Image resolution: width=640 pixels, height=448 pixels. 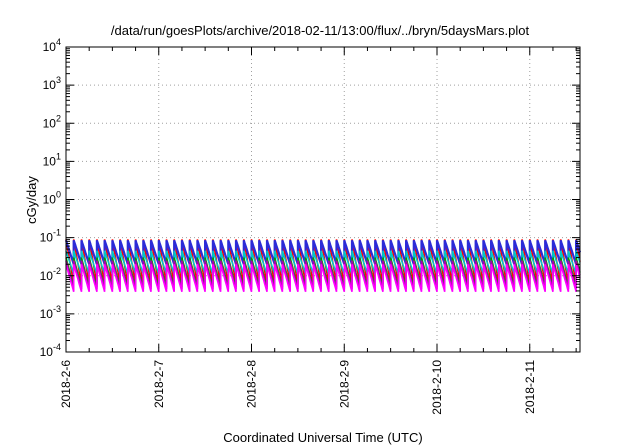 What do you see at coordinates (50, 350) in the screenshot?
I see `y-tick-label: 10⁻⁴` at bounding box center [50, 350].